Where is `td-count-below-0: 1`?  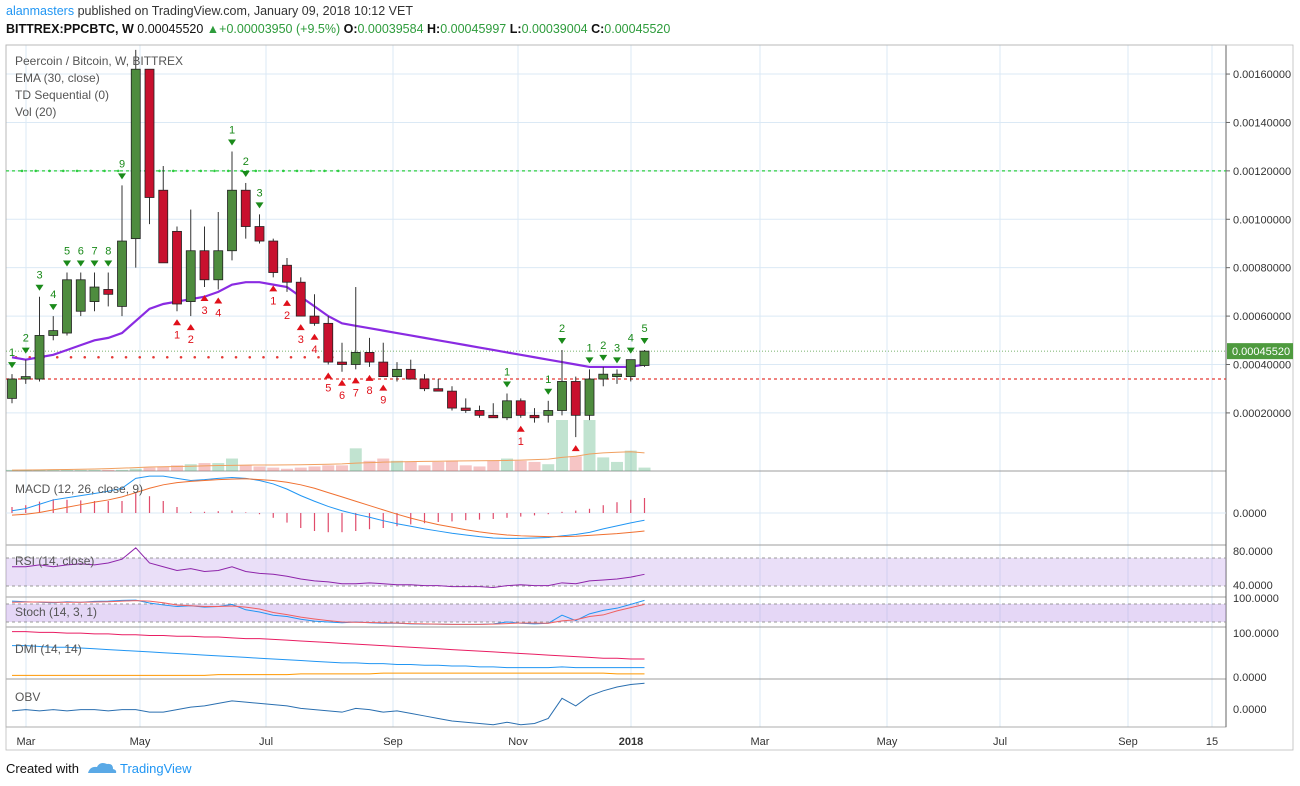 td-count-below-0: 1 is located at coordinates (177, 335).